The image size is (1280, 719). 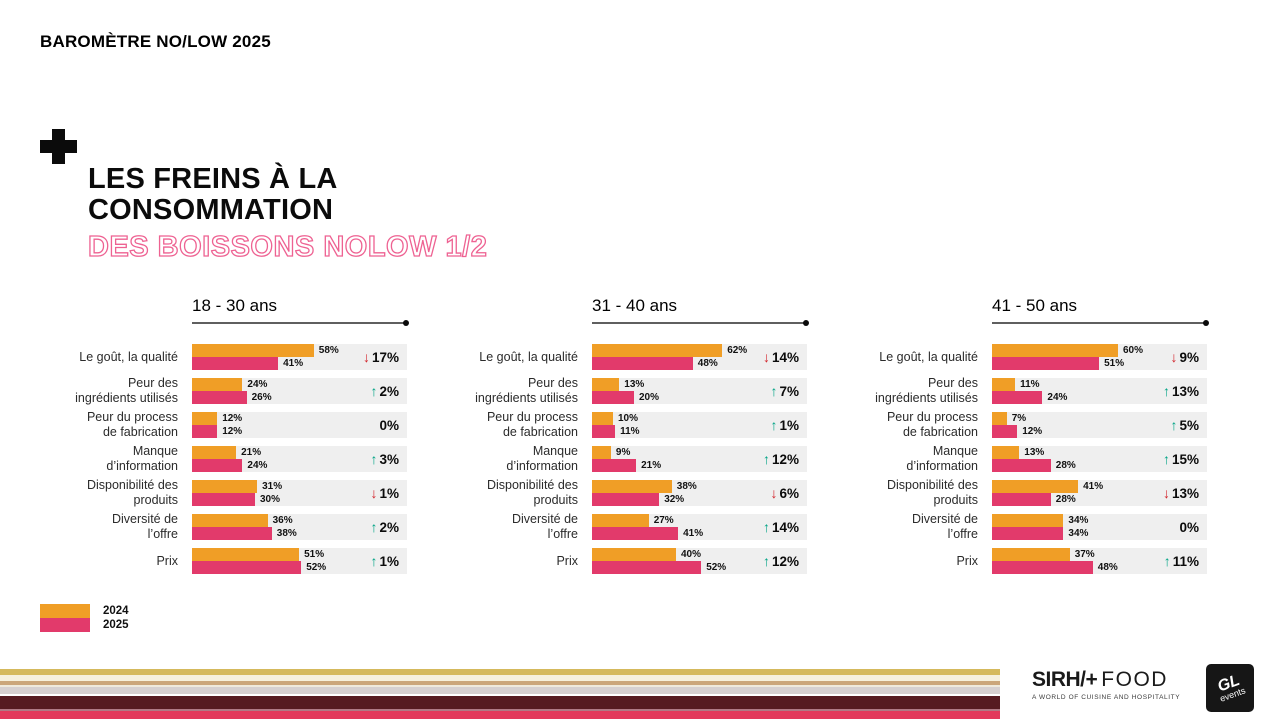 What do you see at coordinates (1035, 305) in the screenshot?
I see `age-group-title: 41 - 50 ans` at bounding box center [1035, 305].